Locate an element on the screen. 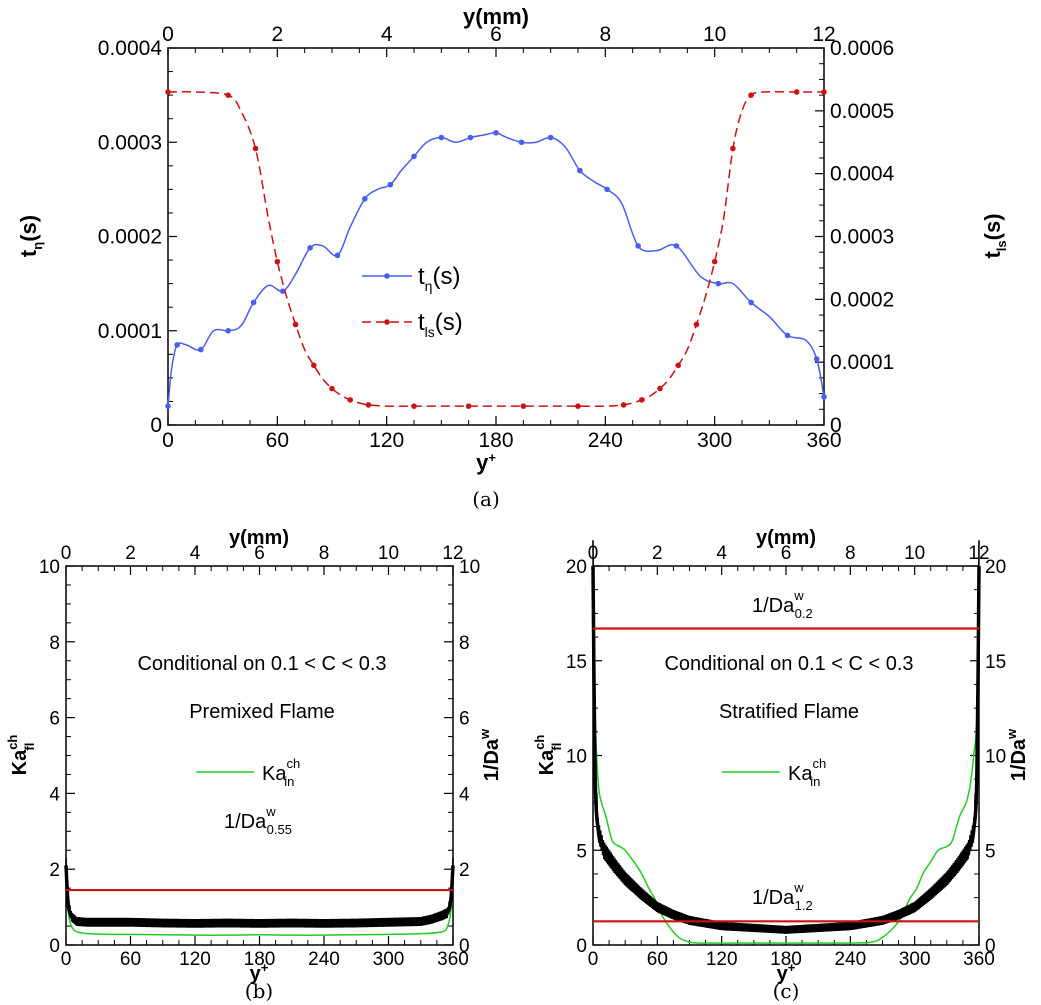 The width and height of the screenshot is (1041, 1005). y-tick-label: 5 is located at coordinates (581, 851).